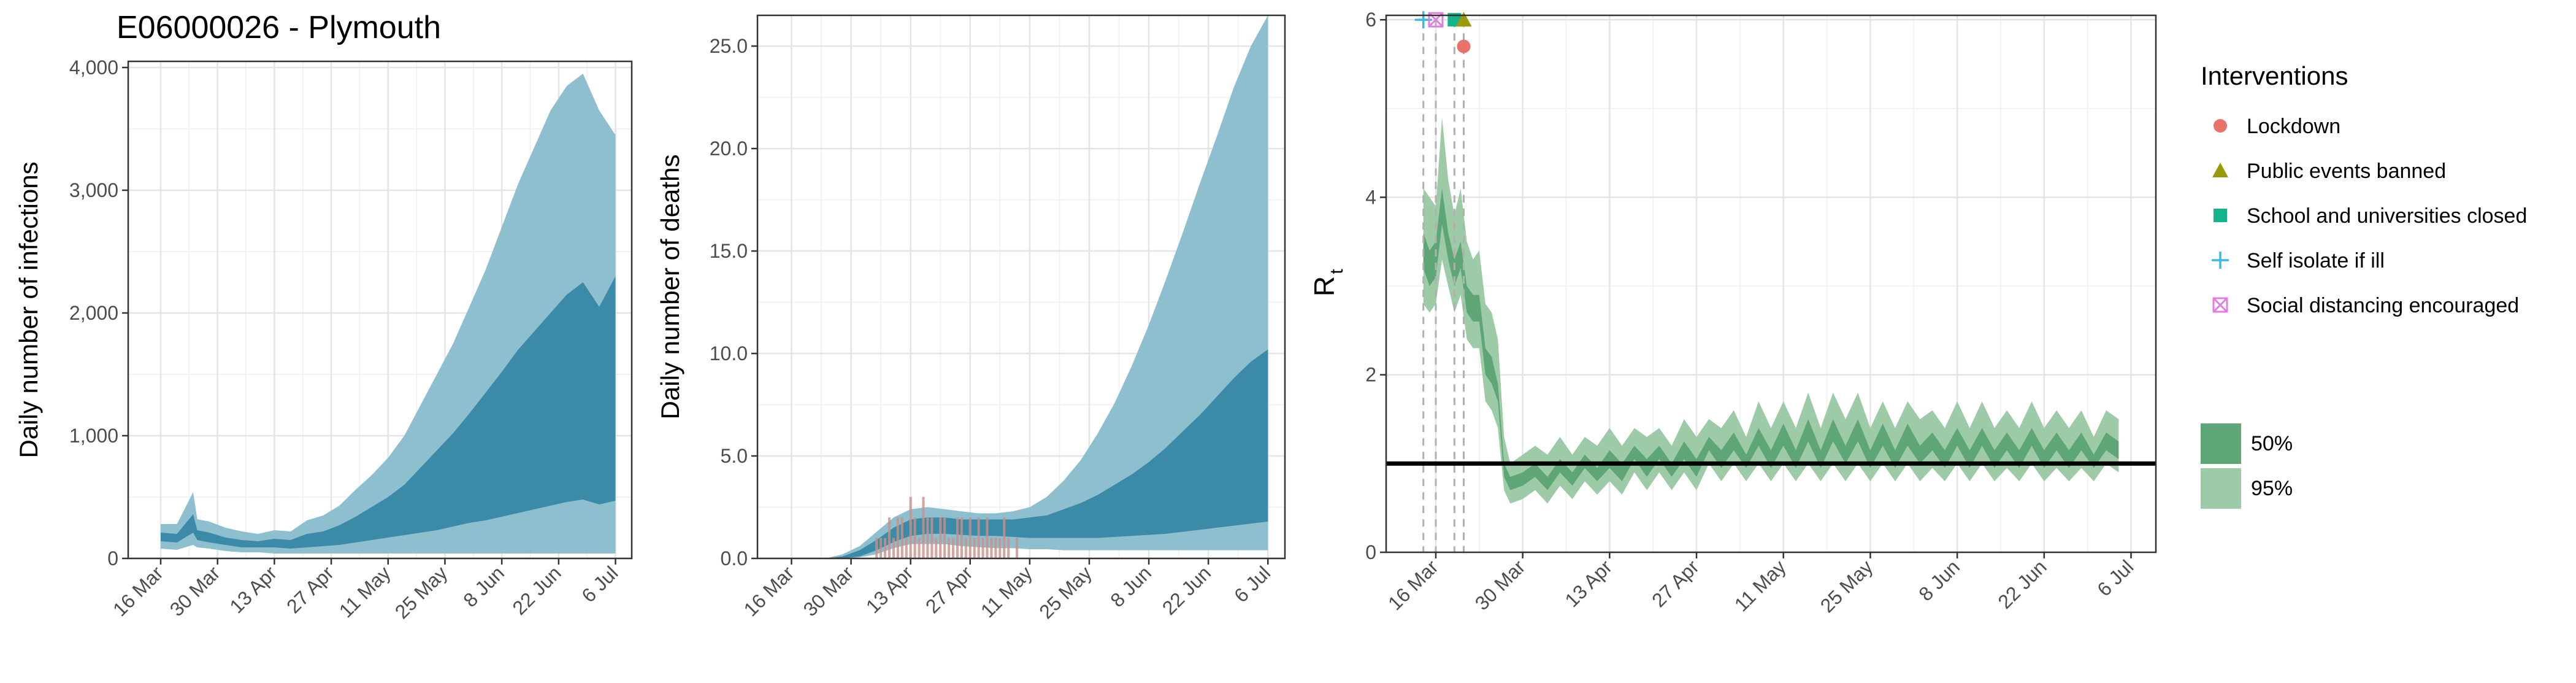 The height and width of the screenshot is (683, 2576). What do you see at coordinates (1324, 286) in the screenshot?
I see `y-axis-title-main: R` at bounding box center [1324, 286].